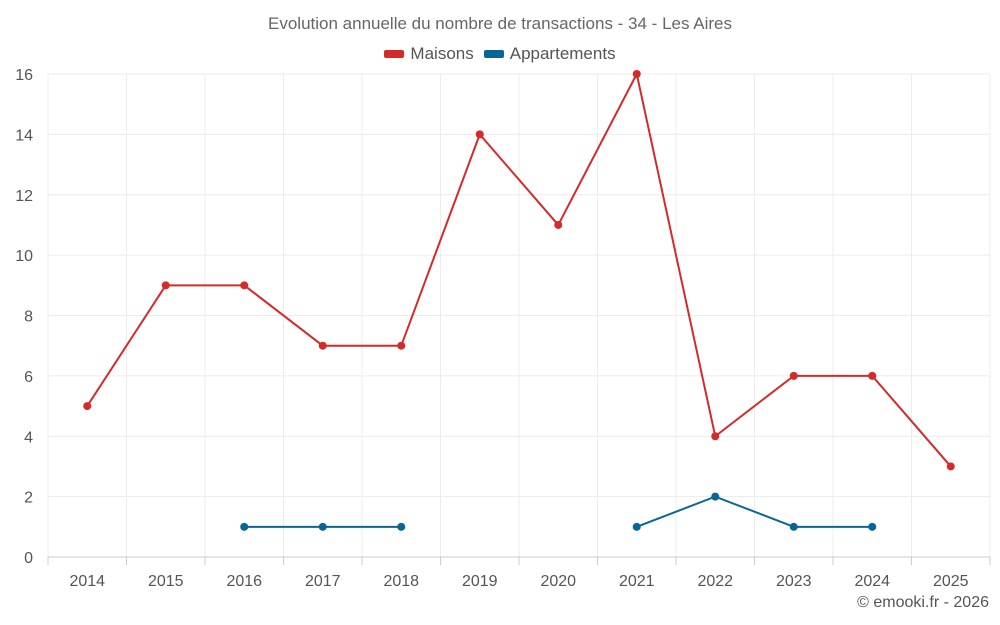 The image size is (1000, 625). Describe the element at coordinates (394, 54) in the screenshot. I see `legend-swatch-maisons` at that location.